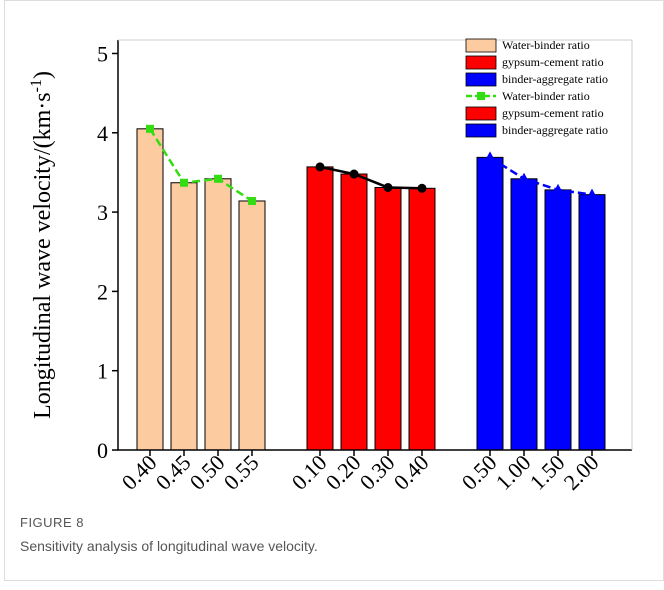 Image resolution: width=664 pixels, height=590 pixels. Describe the element at coordinates (481, 96) in the screenshot. I see `legend-marker` at that location.